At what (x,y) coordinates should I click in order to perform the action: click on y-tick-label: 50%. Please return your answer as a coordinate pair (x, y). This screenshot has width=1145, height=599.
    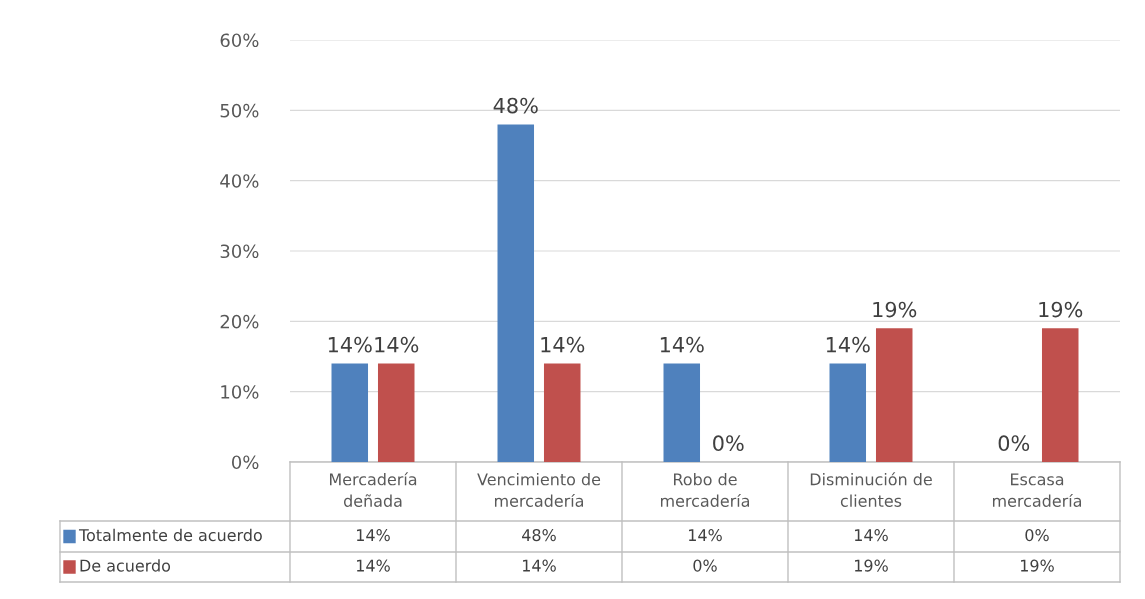
    Looking at the image, I should click on (239, 110).